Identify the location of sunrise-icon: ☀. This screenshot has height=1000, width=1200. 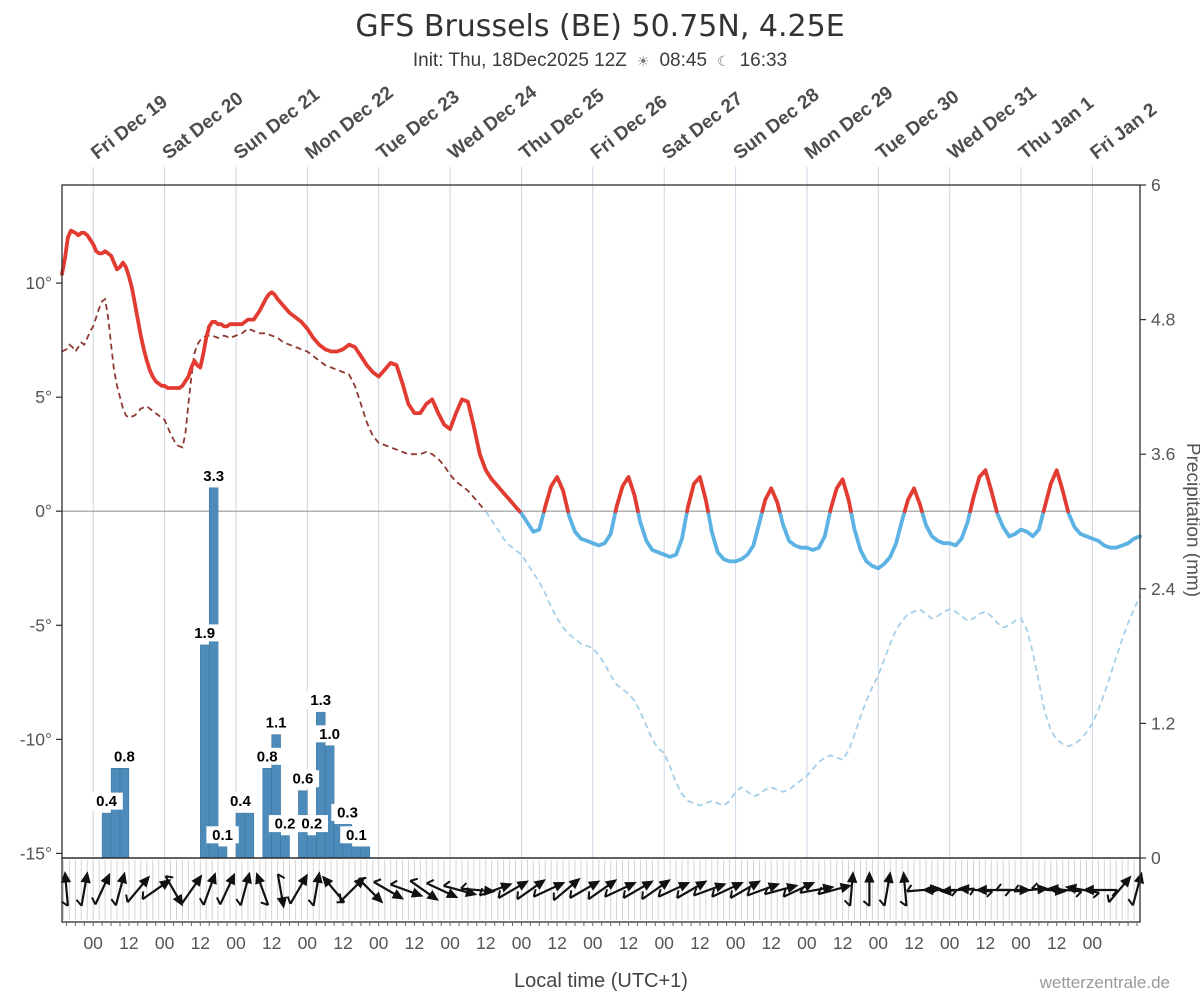
(643, 61).